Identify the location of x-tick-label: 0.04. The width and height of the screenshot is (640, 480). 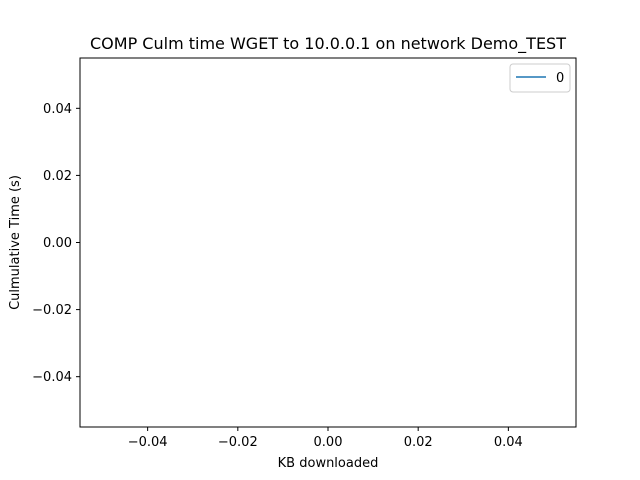
(508, 442).